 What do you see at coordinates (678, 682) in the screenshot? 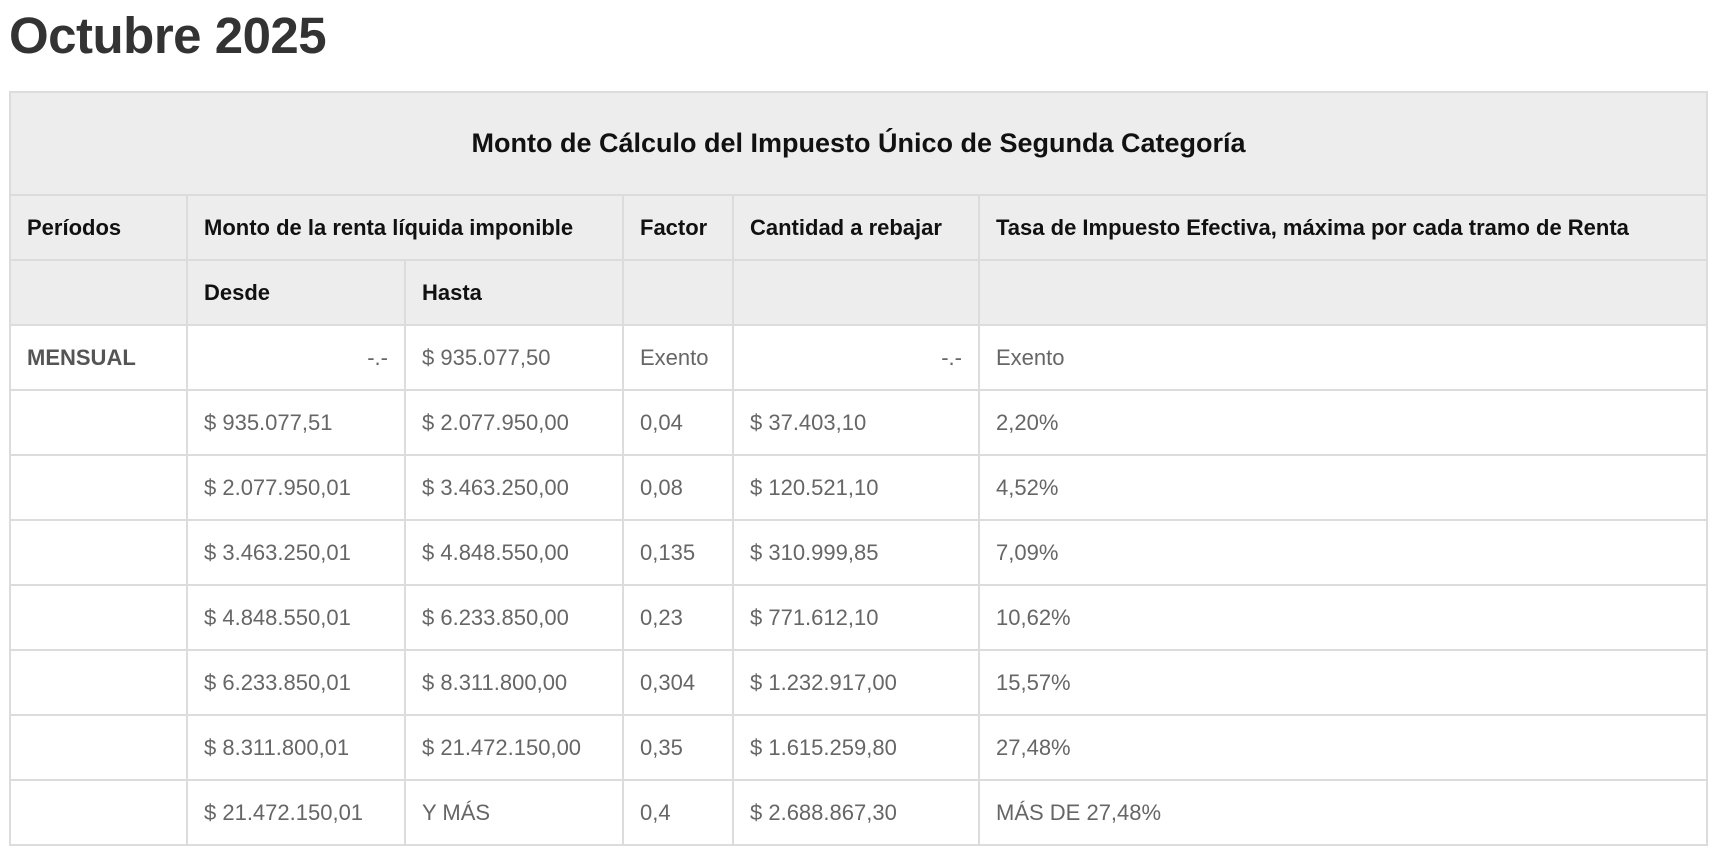
I see `cell-factor: 0,304` at bounding box center [678, 682].